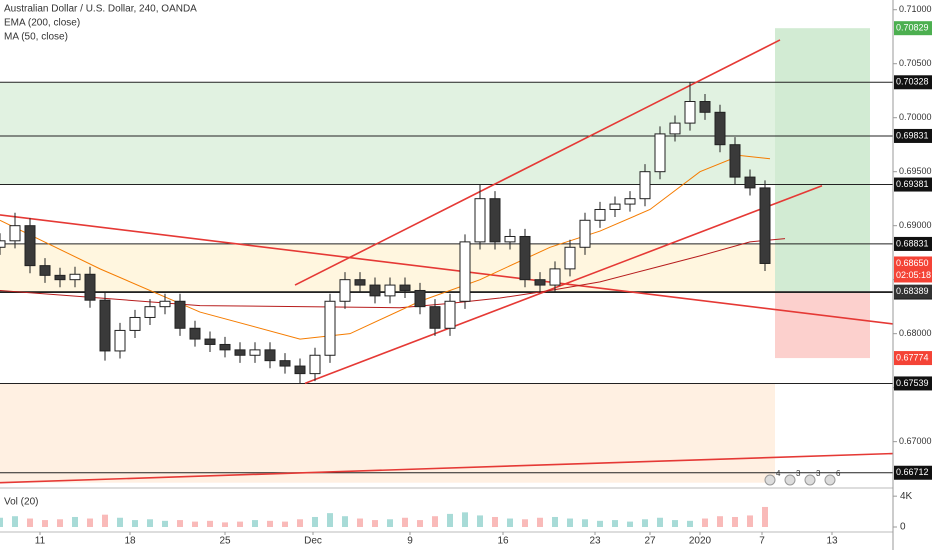 Image resolution: width=932 pixels, height=550 pixels. What do you see at coordinates (447, 468) in the screenshot?
I see `trendline` at bounding box center [447, 468].